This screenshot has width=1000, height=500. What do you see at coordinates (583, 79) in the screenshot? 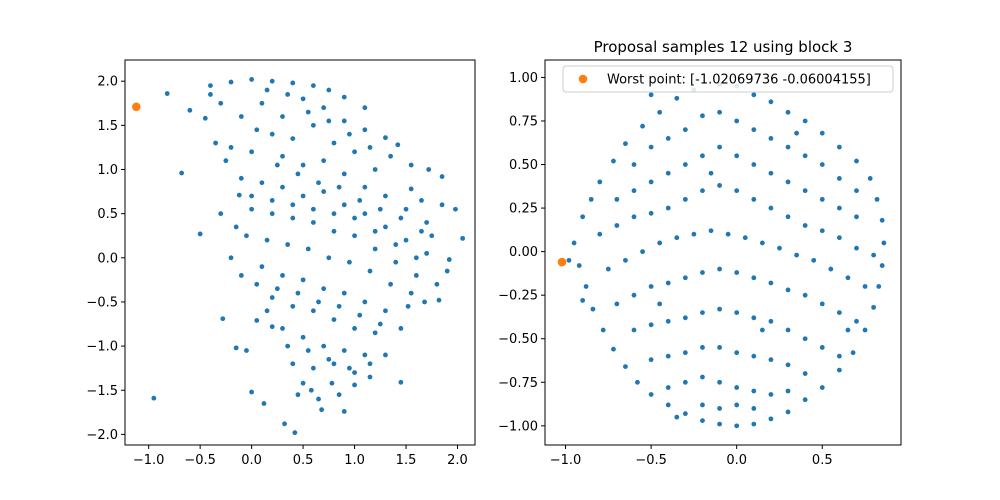
I see `legend-marker` at bounding box center [583, 79].